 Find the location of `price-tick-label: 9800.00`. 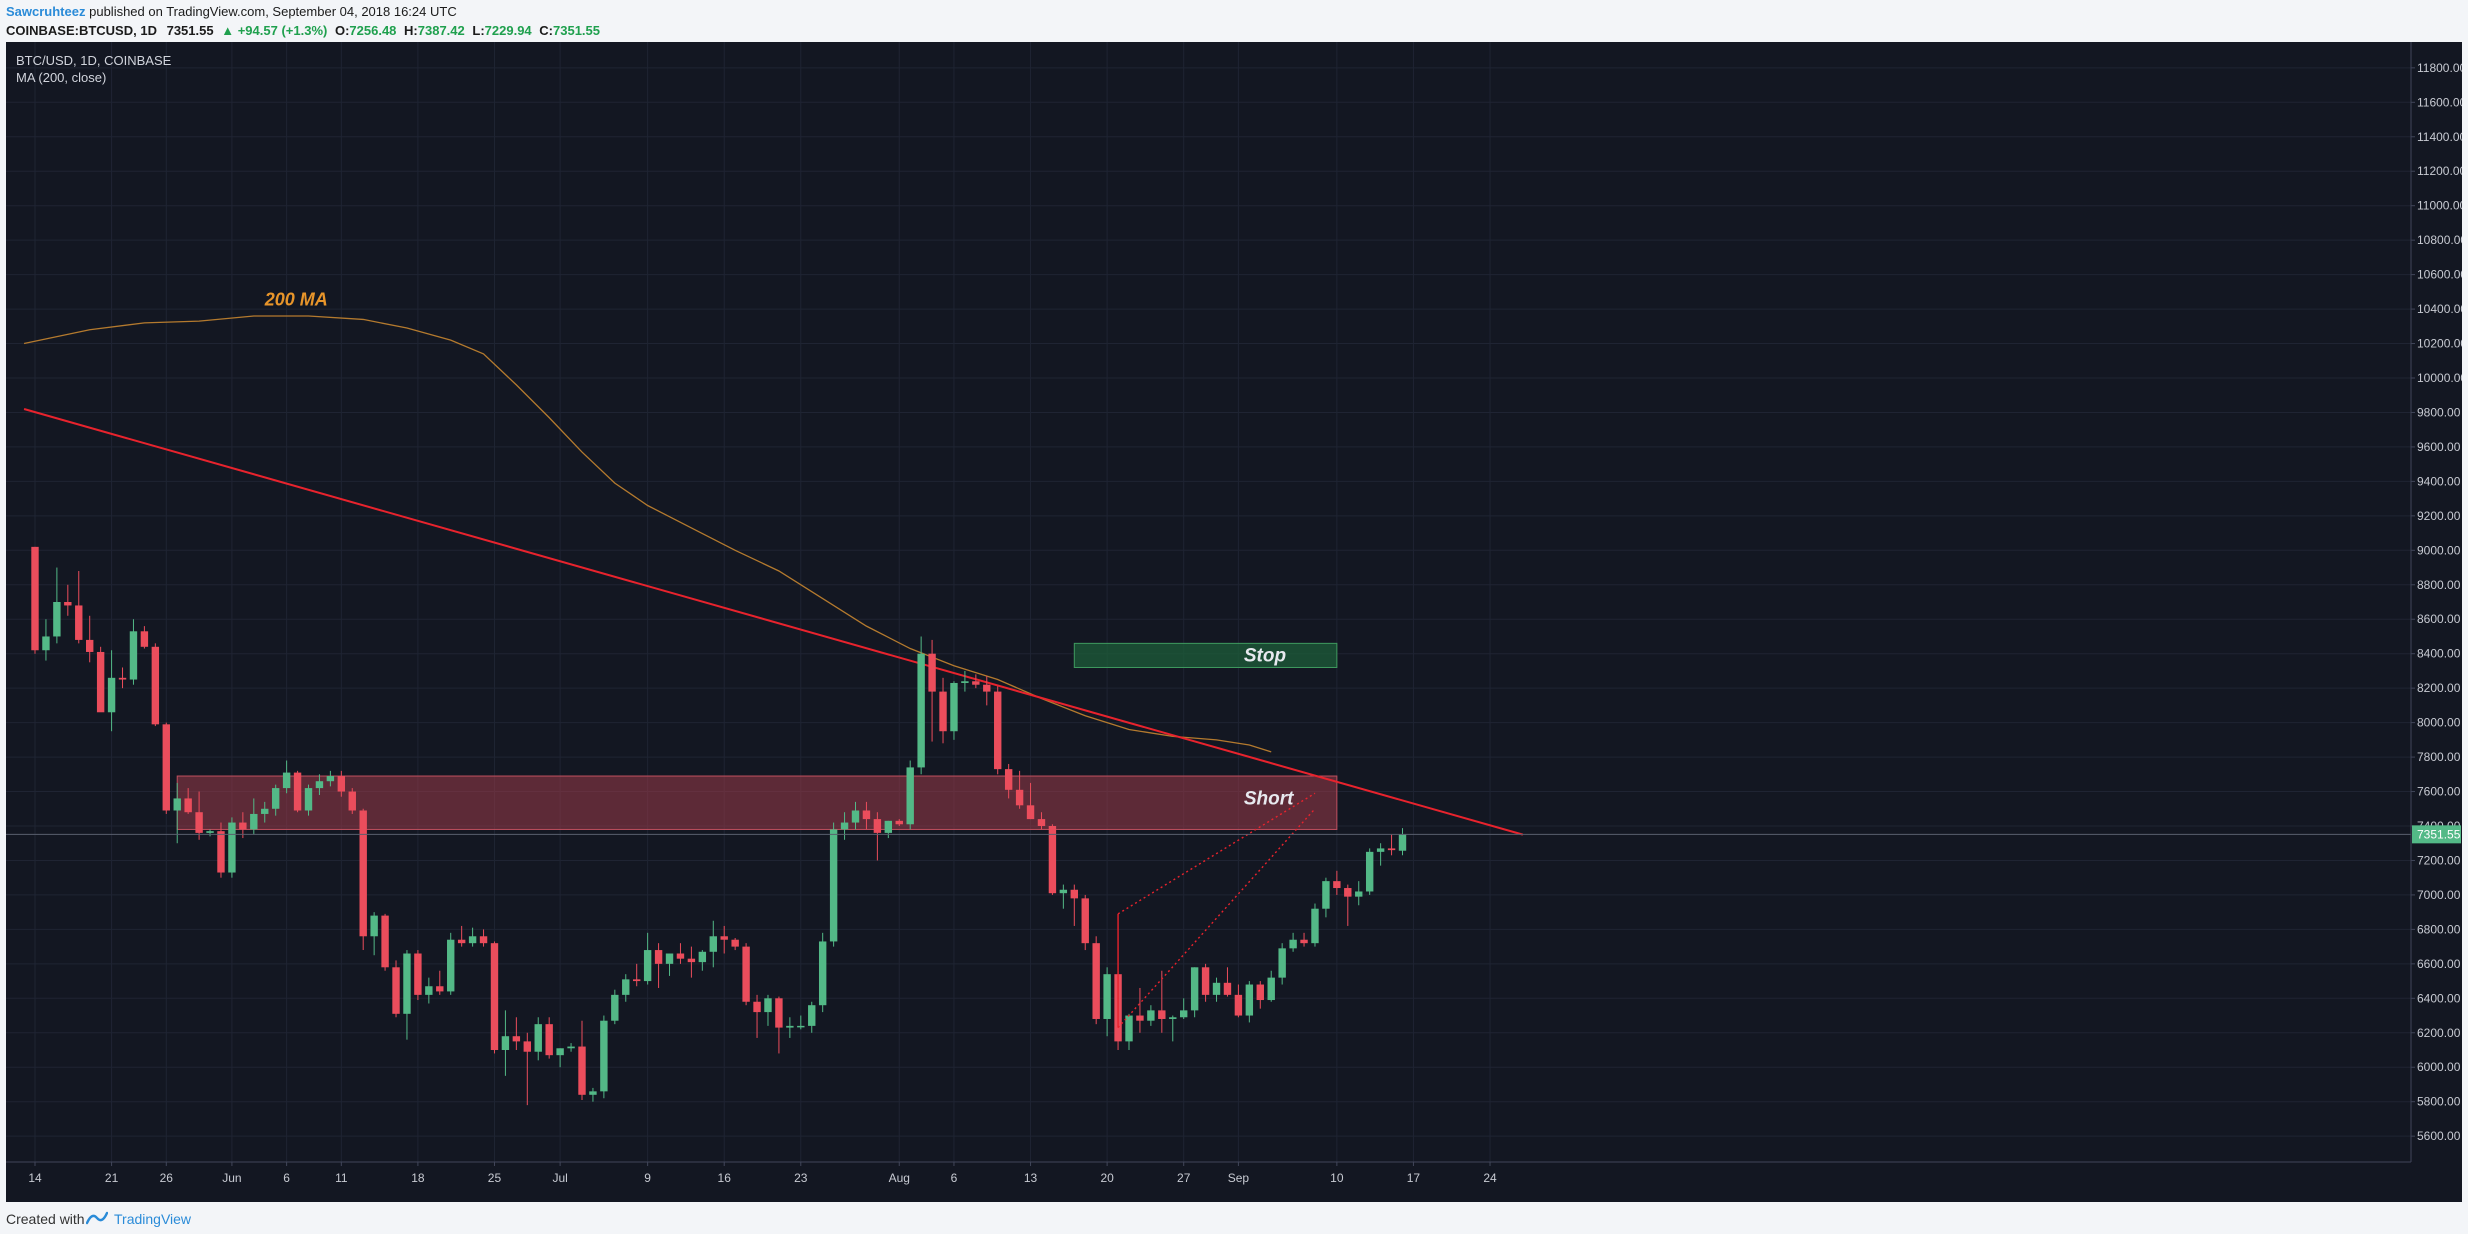

price-tick-label: 9800.00 is located at coordinates (2439, 412).